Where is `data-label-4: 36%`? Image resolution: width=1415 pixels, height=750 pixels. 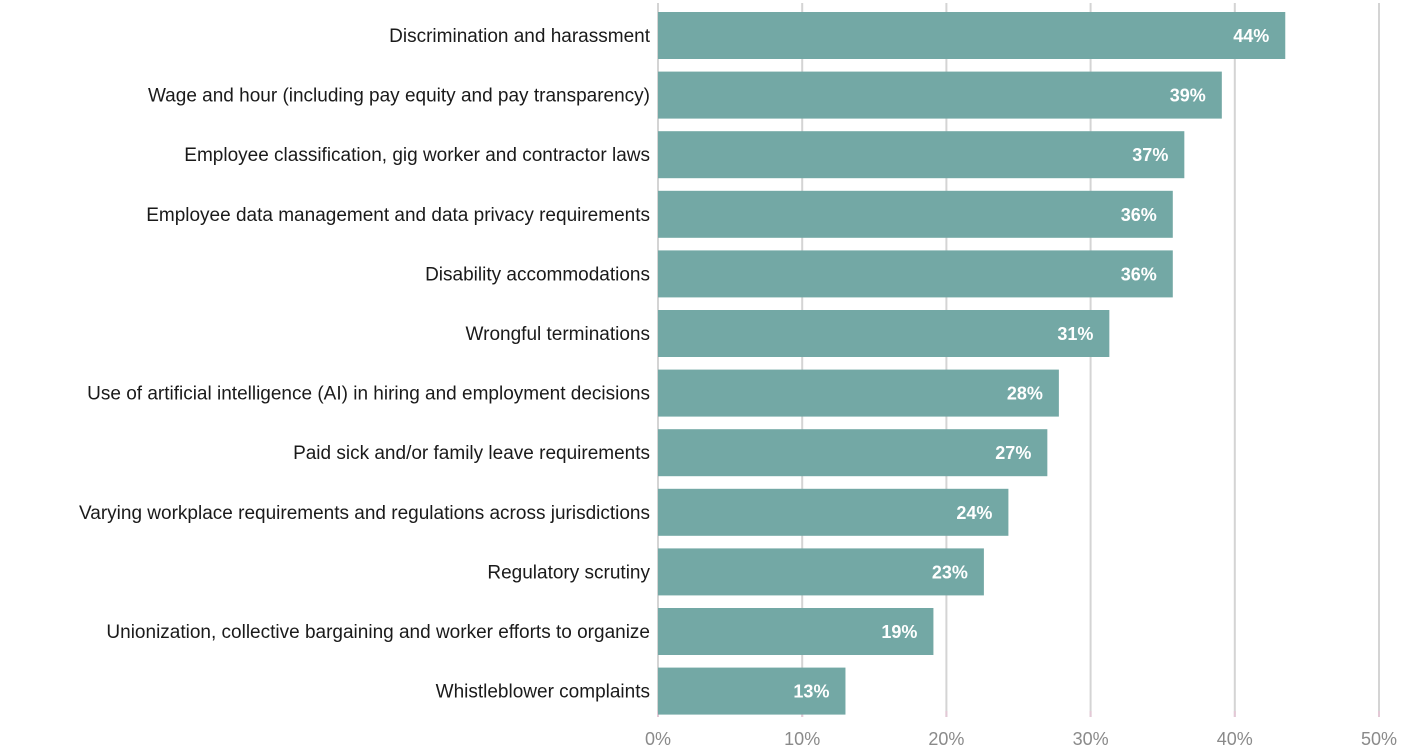 data-label-4: 36% is located at coordinates (1139, 215).